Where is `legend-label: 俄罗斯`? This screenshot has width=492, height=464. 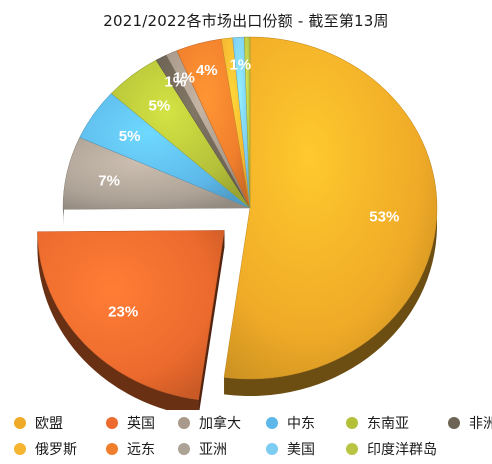
legend-label: 俄罗斯 is located at coordinates (56, 450).